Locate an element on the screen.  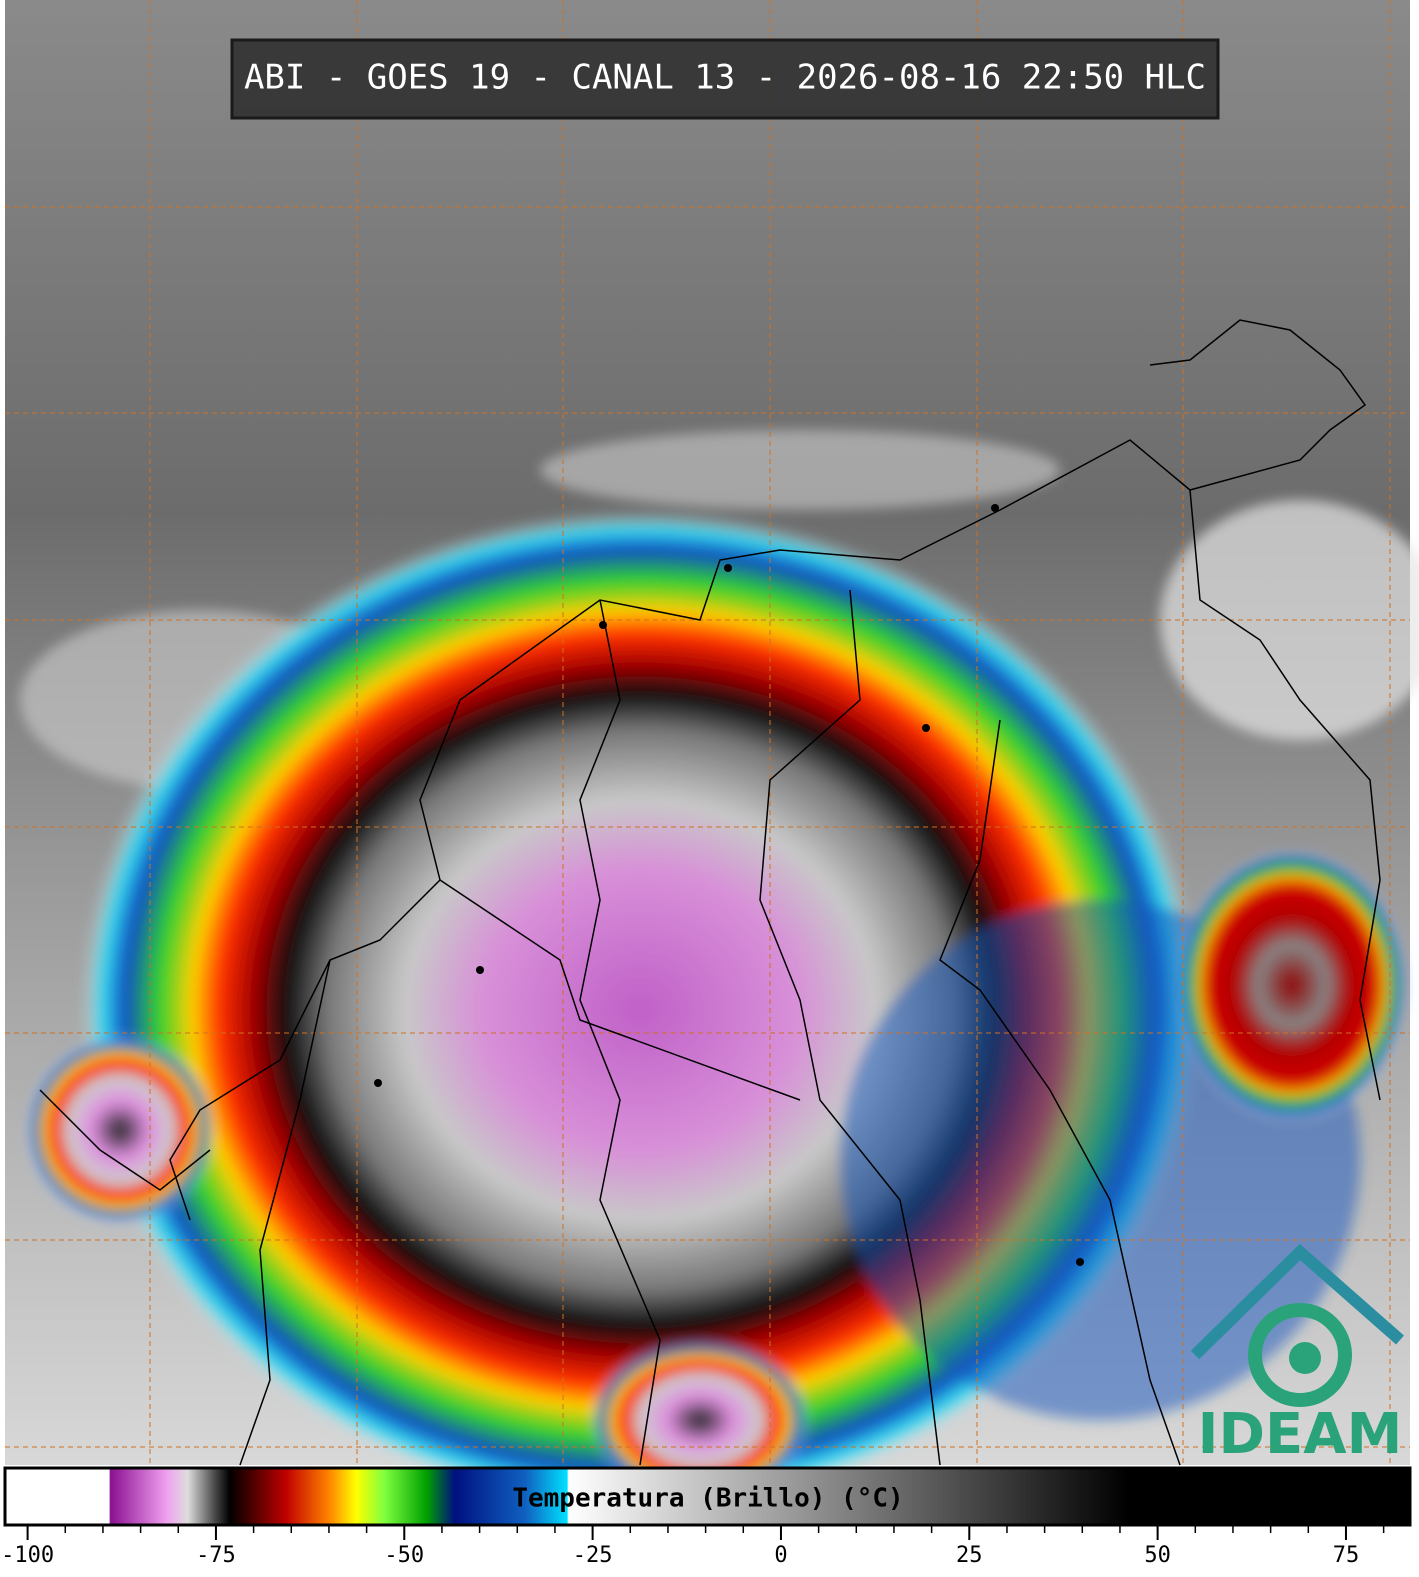
colorbar-label: Temperatura (Brillo) (°C) is located at coordinates (707, 1499).